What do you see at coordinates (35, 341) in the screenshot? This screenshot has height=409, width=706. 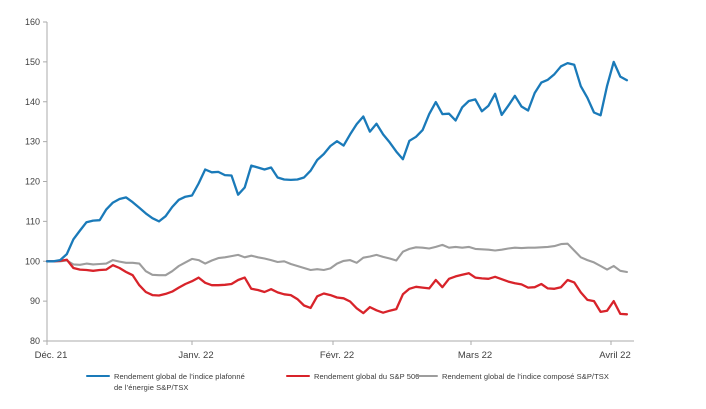 I see `y-tick-label: 80` at bounding box center [35, 341].